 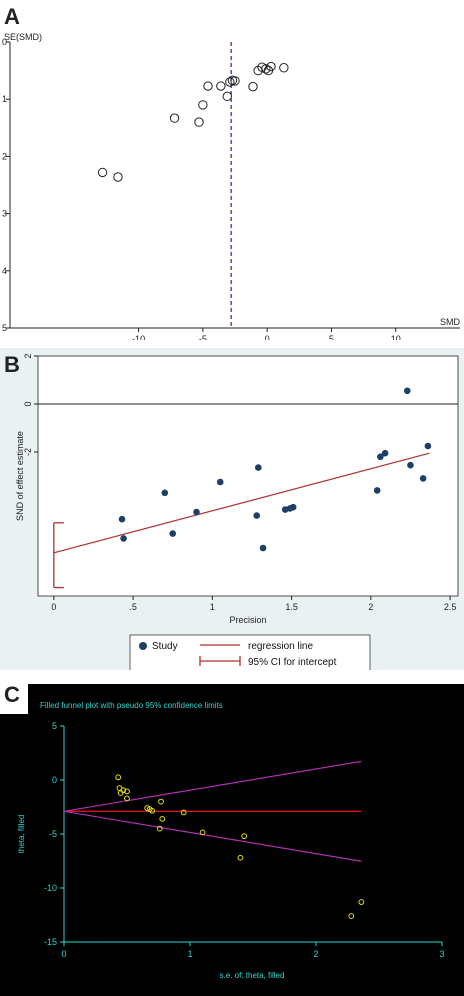 What do you see at coordinates (4, 214) in the screenshot?
I see `y-tick-label-a: 3` at bounding box center [4, 214].